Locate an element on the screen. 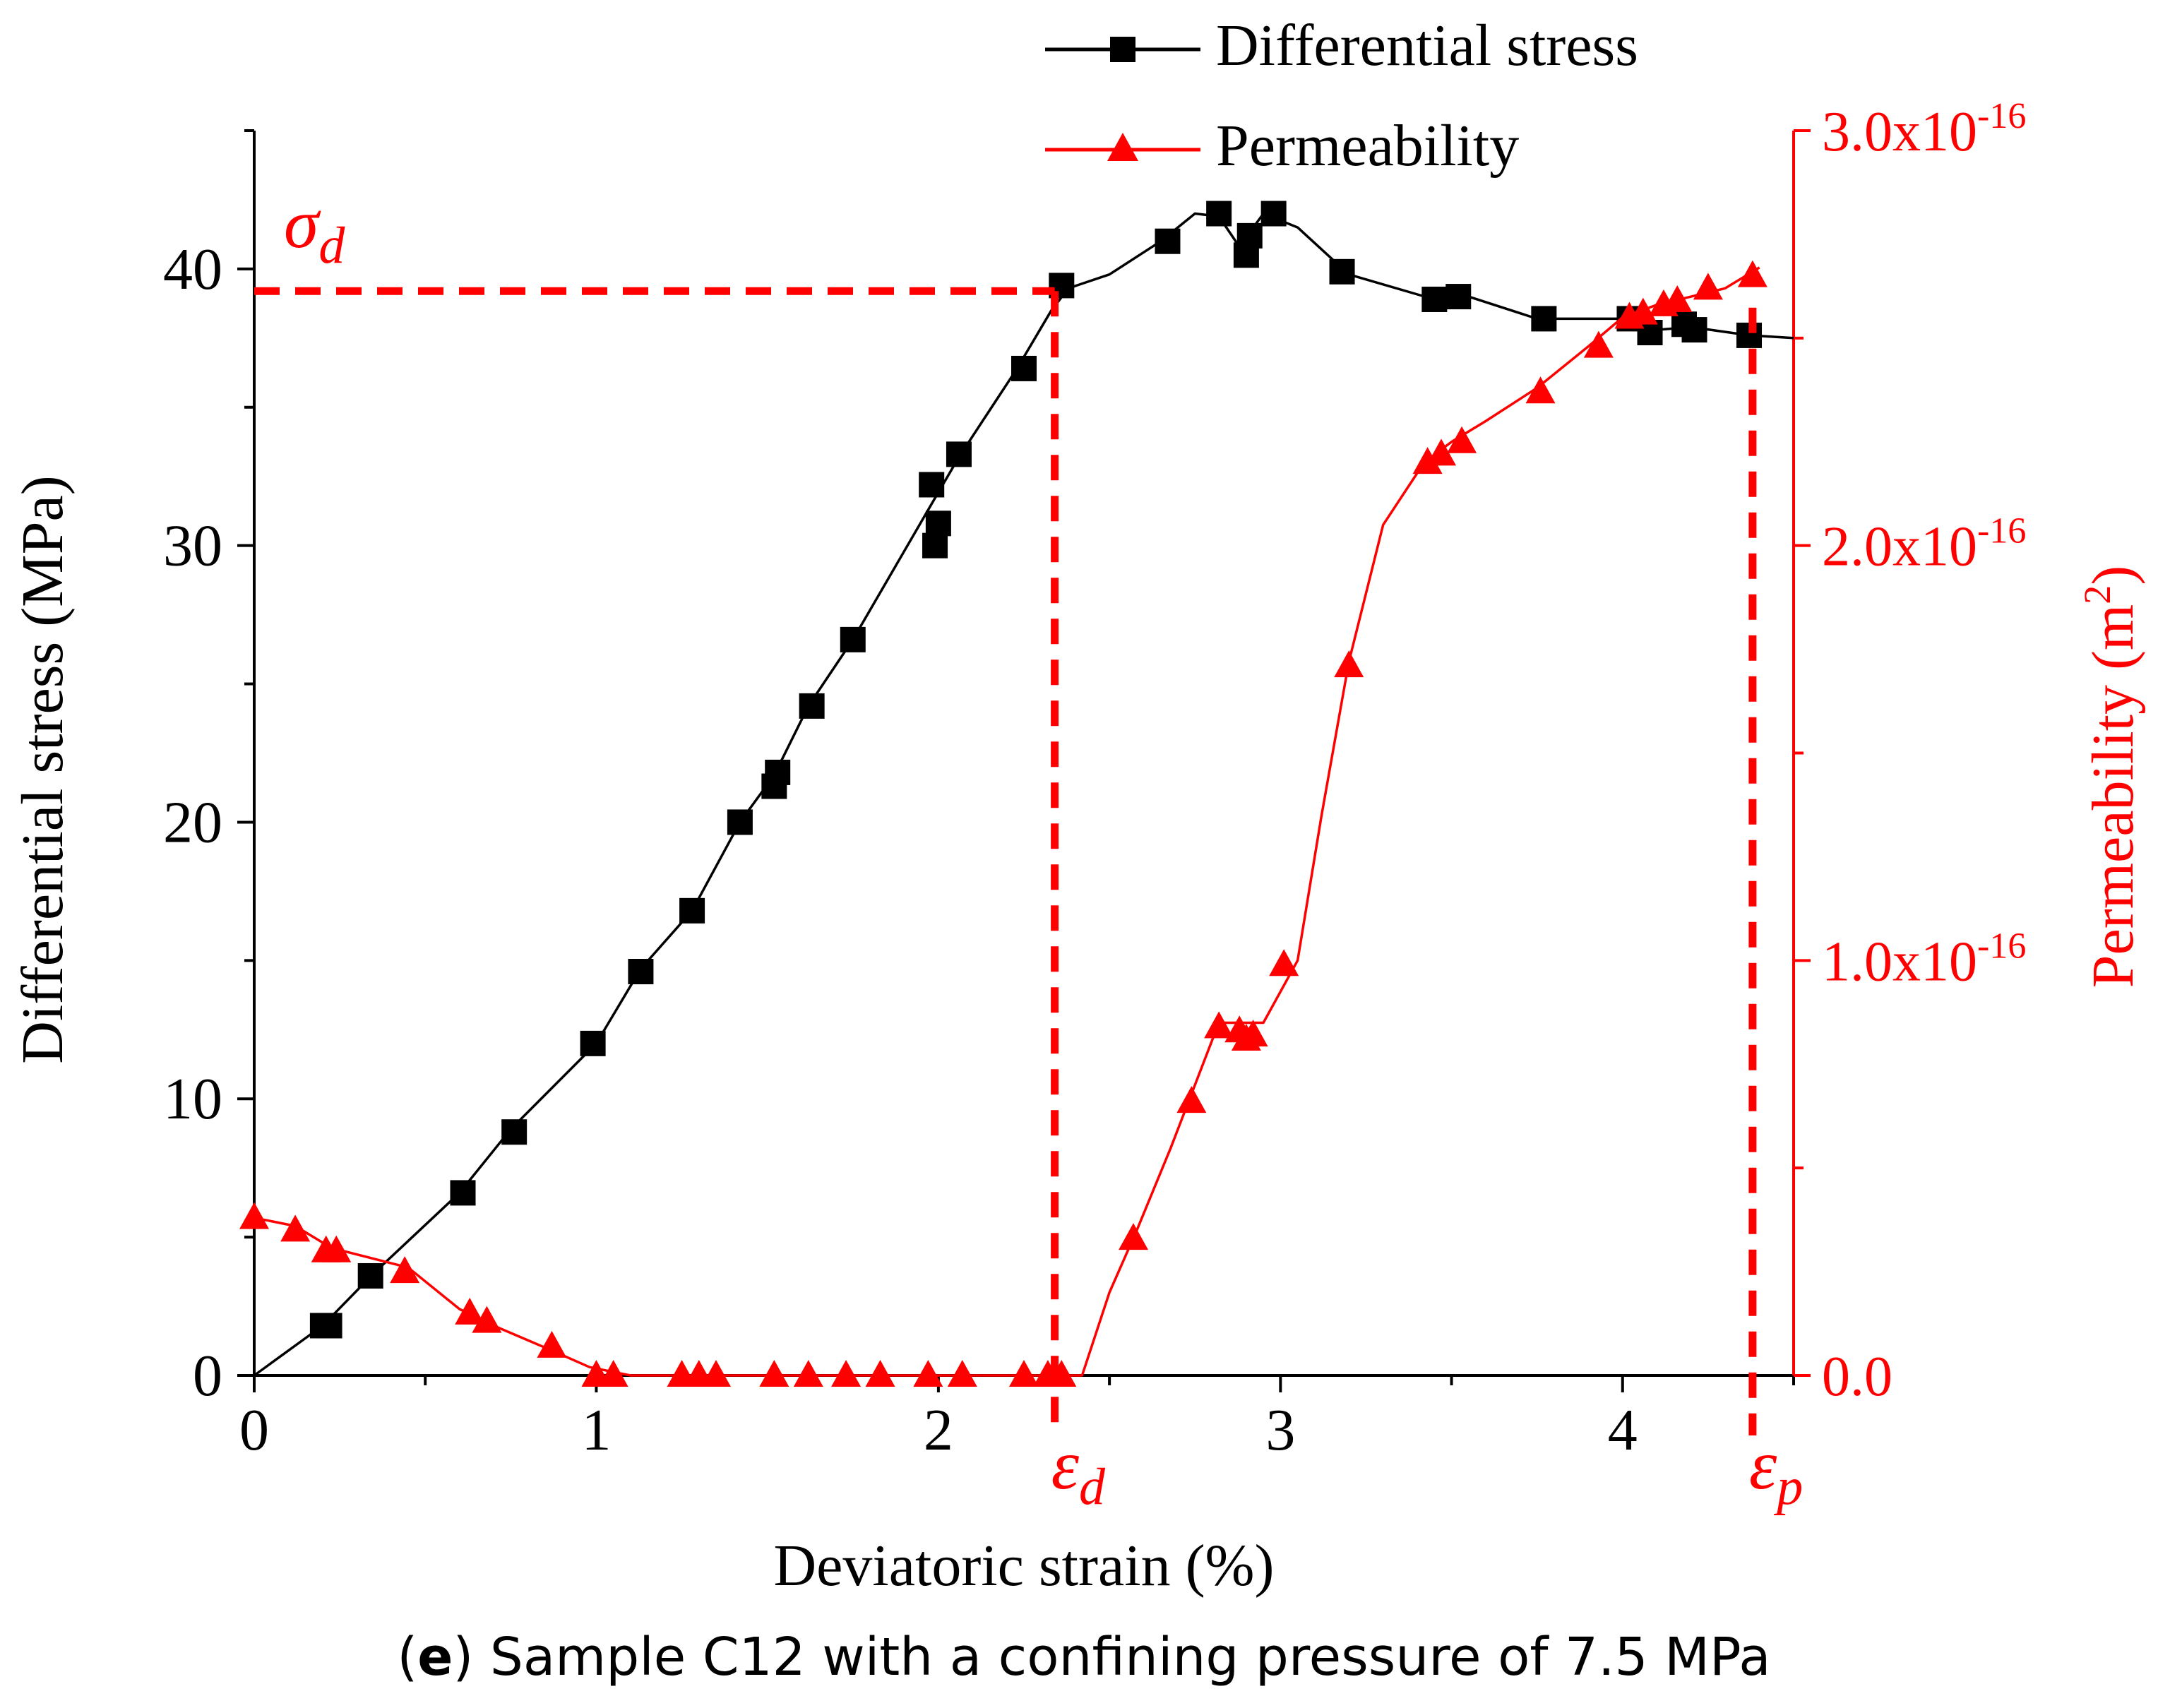 This screenshot has width=2170, height=1708. x-tick-label: 0 is located at coordinates (254, 1430).